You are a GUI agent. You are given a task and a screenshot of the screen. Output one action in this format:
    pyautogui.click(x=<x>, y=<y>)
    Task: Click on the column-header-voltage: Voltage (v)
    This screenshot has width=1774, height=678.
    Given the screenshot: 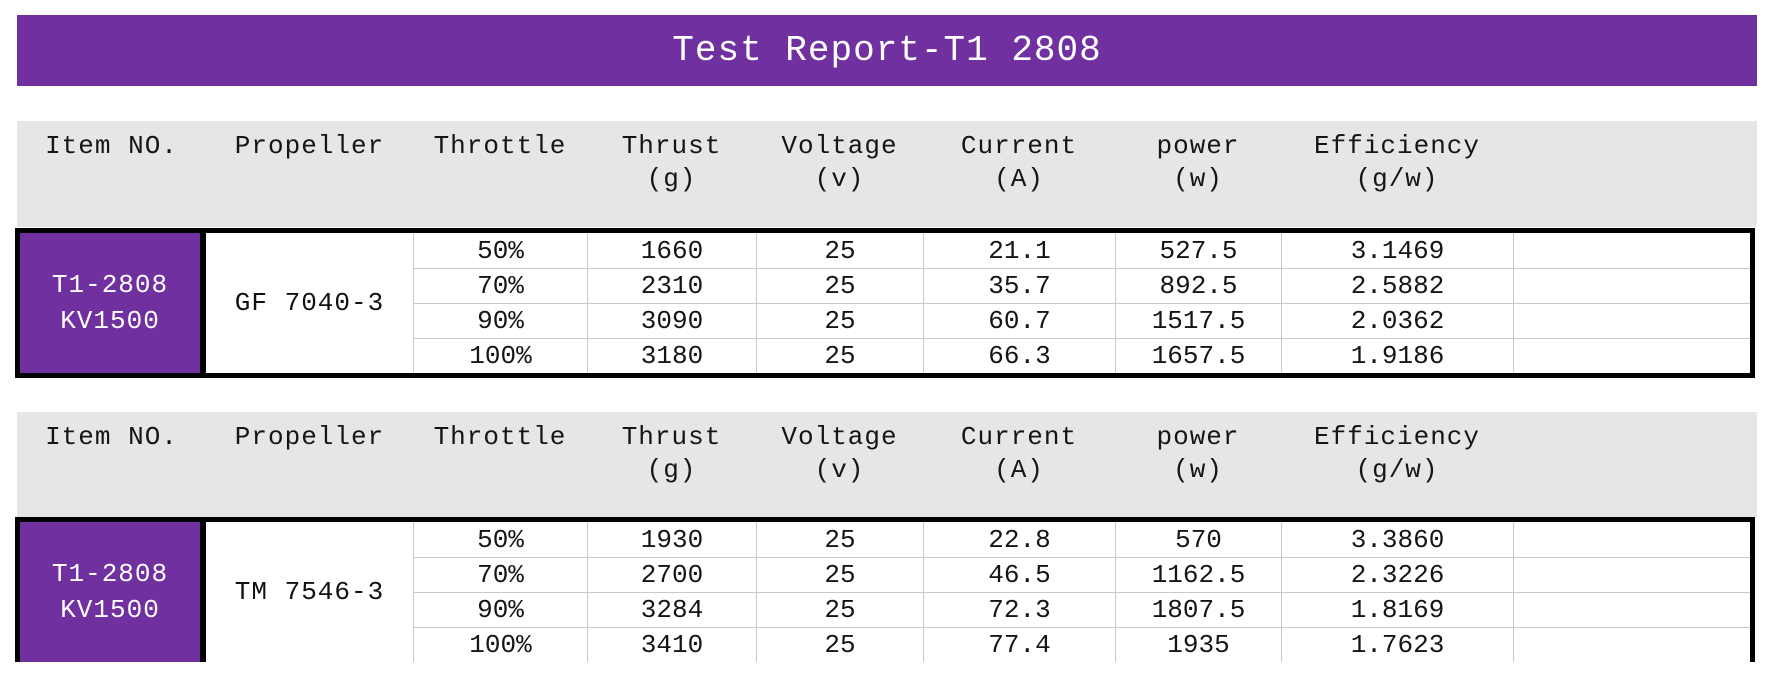 What is the action you would take?
    pyautogui.click(x=839, y=469)
    